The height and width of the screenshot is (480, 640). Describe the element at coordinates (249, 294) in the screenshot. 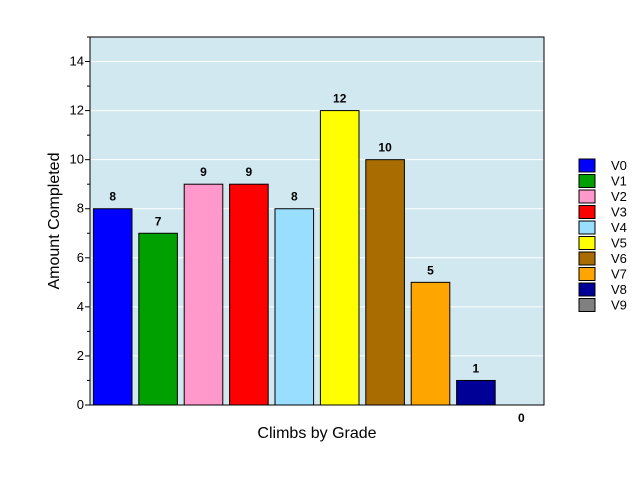

I see `bar-v3` at that location.